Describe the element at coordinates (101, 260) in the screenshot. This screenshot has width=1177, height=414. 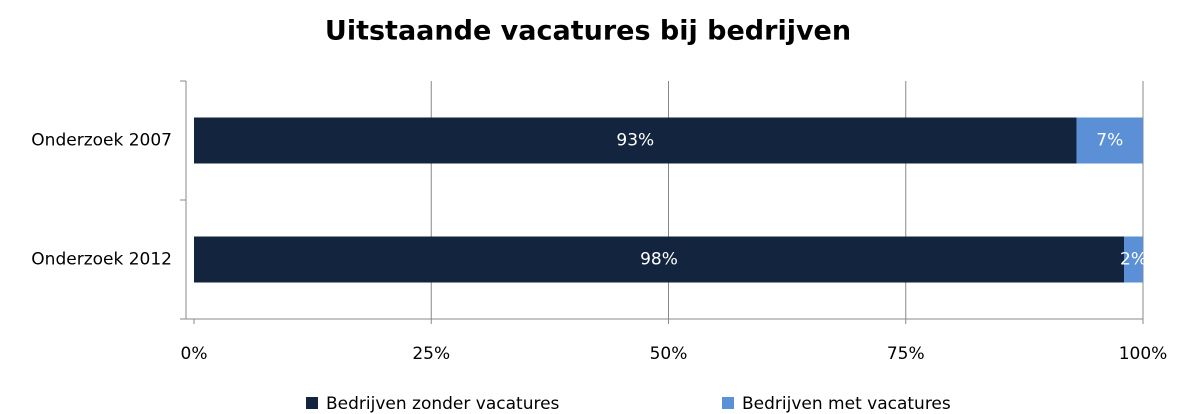
I see `y-tick-label: Onderzoek 2012` at that location.